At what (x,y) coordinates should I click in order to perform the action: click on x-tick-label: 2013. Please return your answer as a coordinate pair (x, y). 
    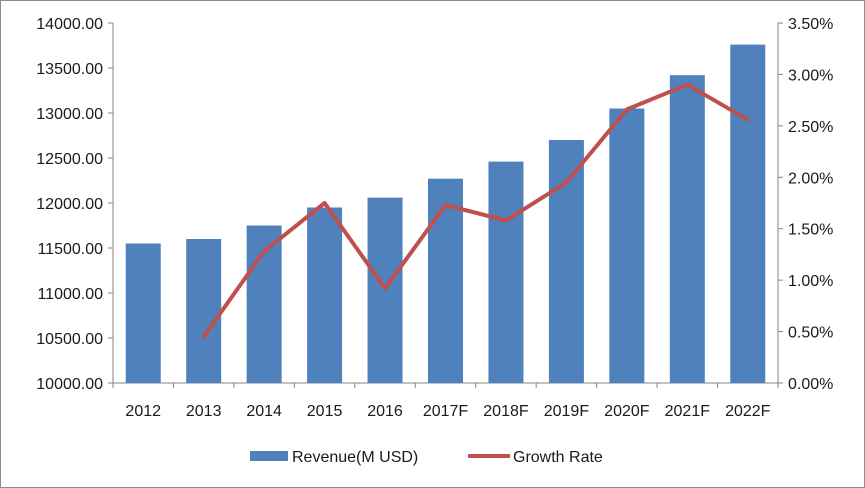
    Looking at the image, I should click on (204, 411).